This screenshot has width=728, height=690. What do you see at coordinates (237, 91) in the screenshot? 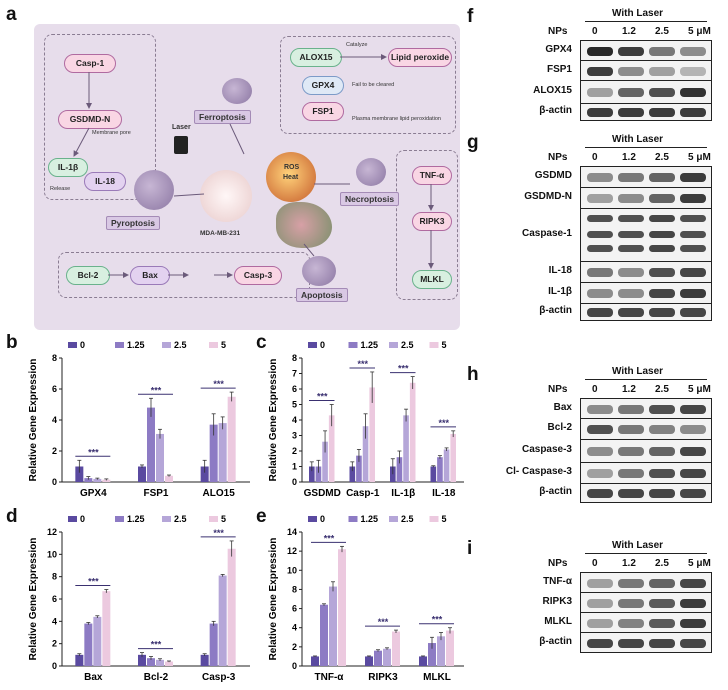
I see `ferroptosis-cell-icon` at bounding box center [237, 91].